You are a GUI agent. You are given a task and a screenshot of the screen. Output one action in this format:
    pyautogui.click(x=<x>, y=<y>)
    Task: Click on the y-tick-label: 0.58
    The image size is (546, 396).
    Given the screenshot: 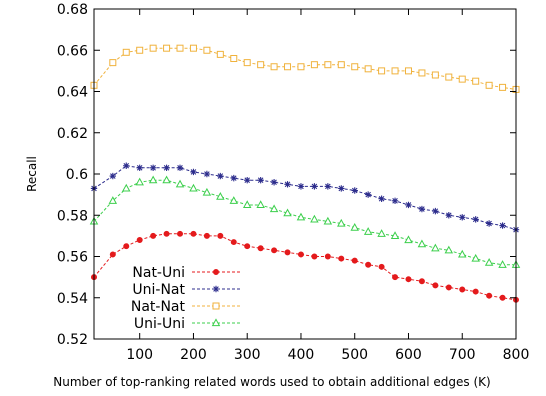 What is the action you would take?
    pyautogui.click(x=72, y=216)
    